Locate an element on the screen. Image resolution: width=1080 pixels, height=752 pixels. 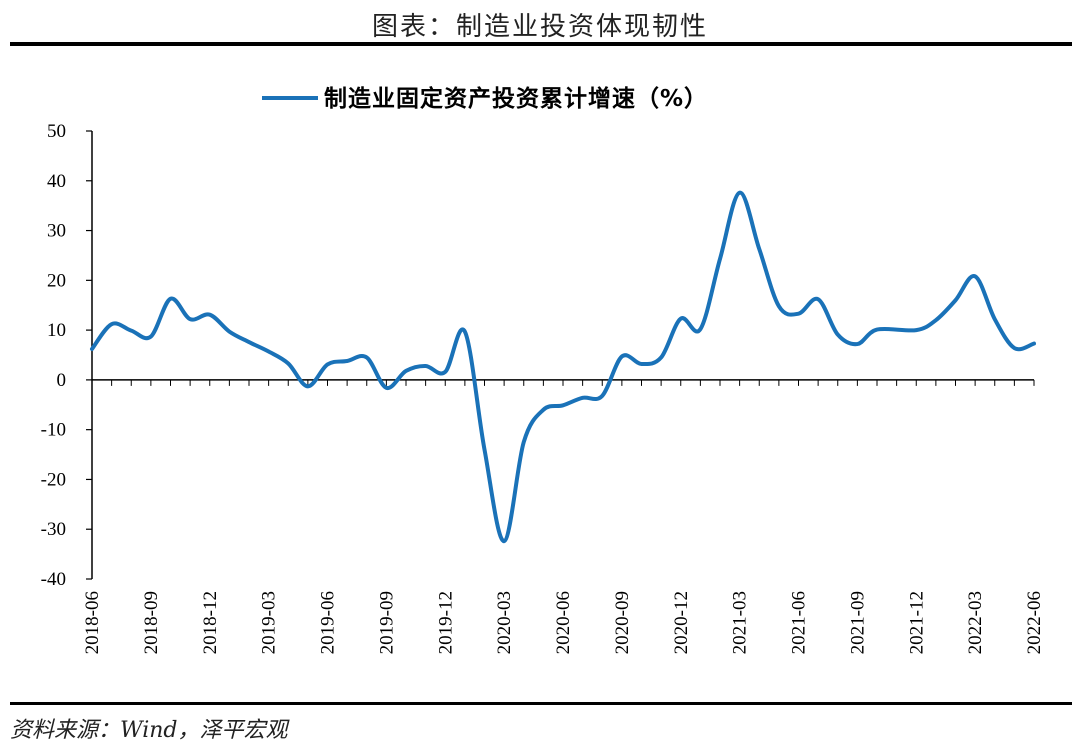
y-tick-label: 20 is located at coordinates (56, 280).